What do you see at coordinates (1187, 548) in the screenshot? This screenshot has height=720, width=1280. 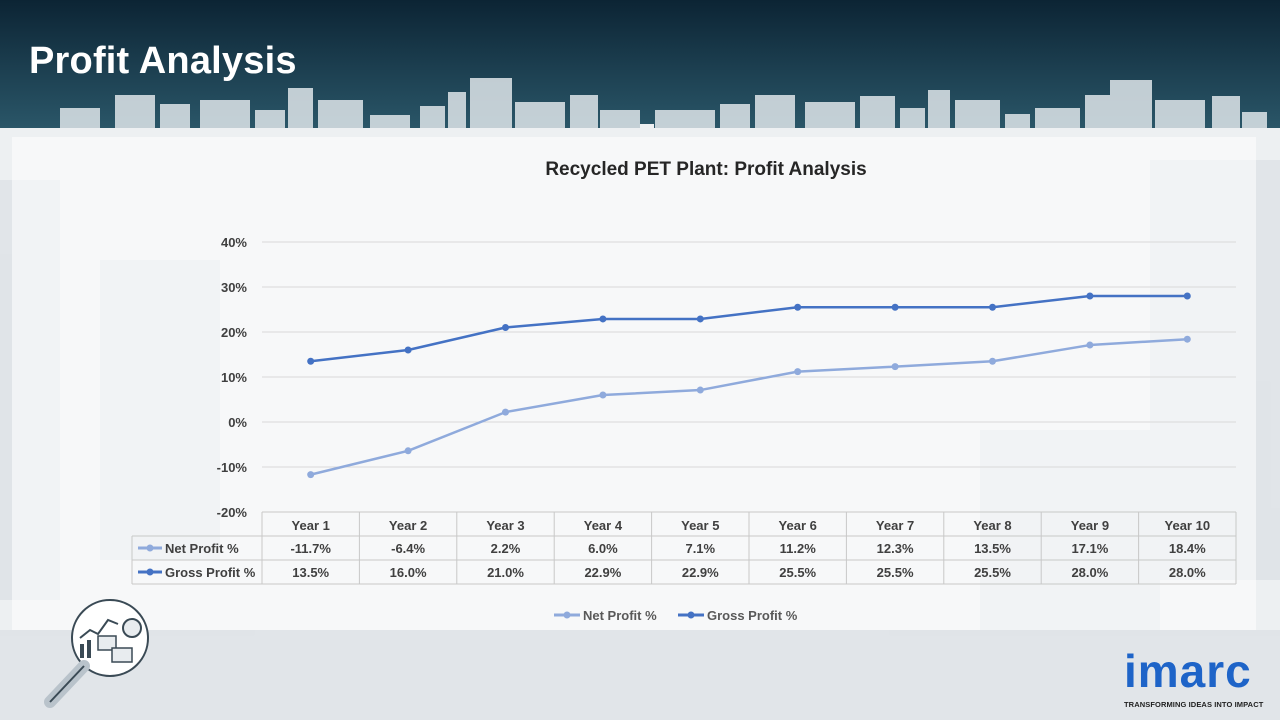 I see `data-label: 18.4%` at bounding box center [1187, 548].